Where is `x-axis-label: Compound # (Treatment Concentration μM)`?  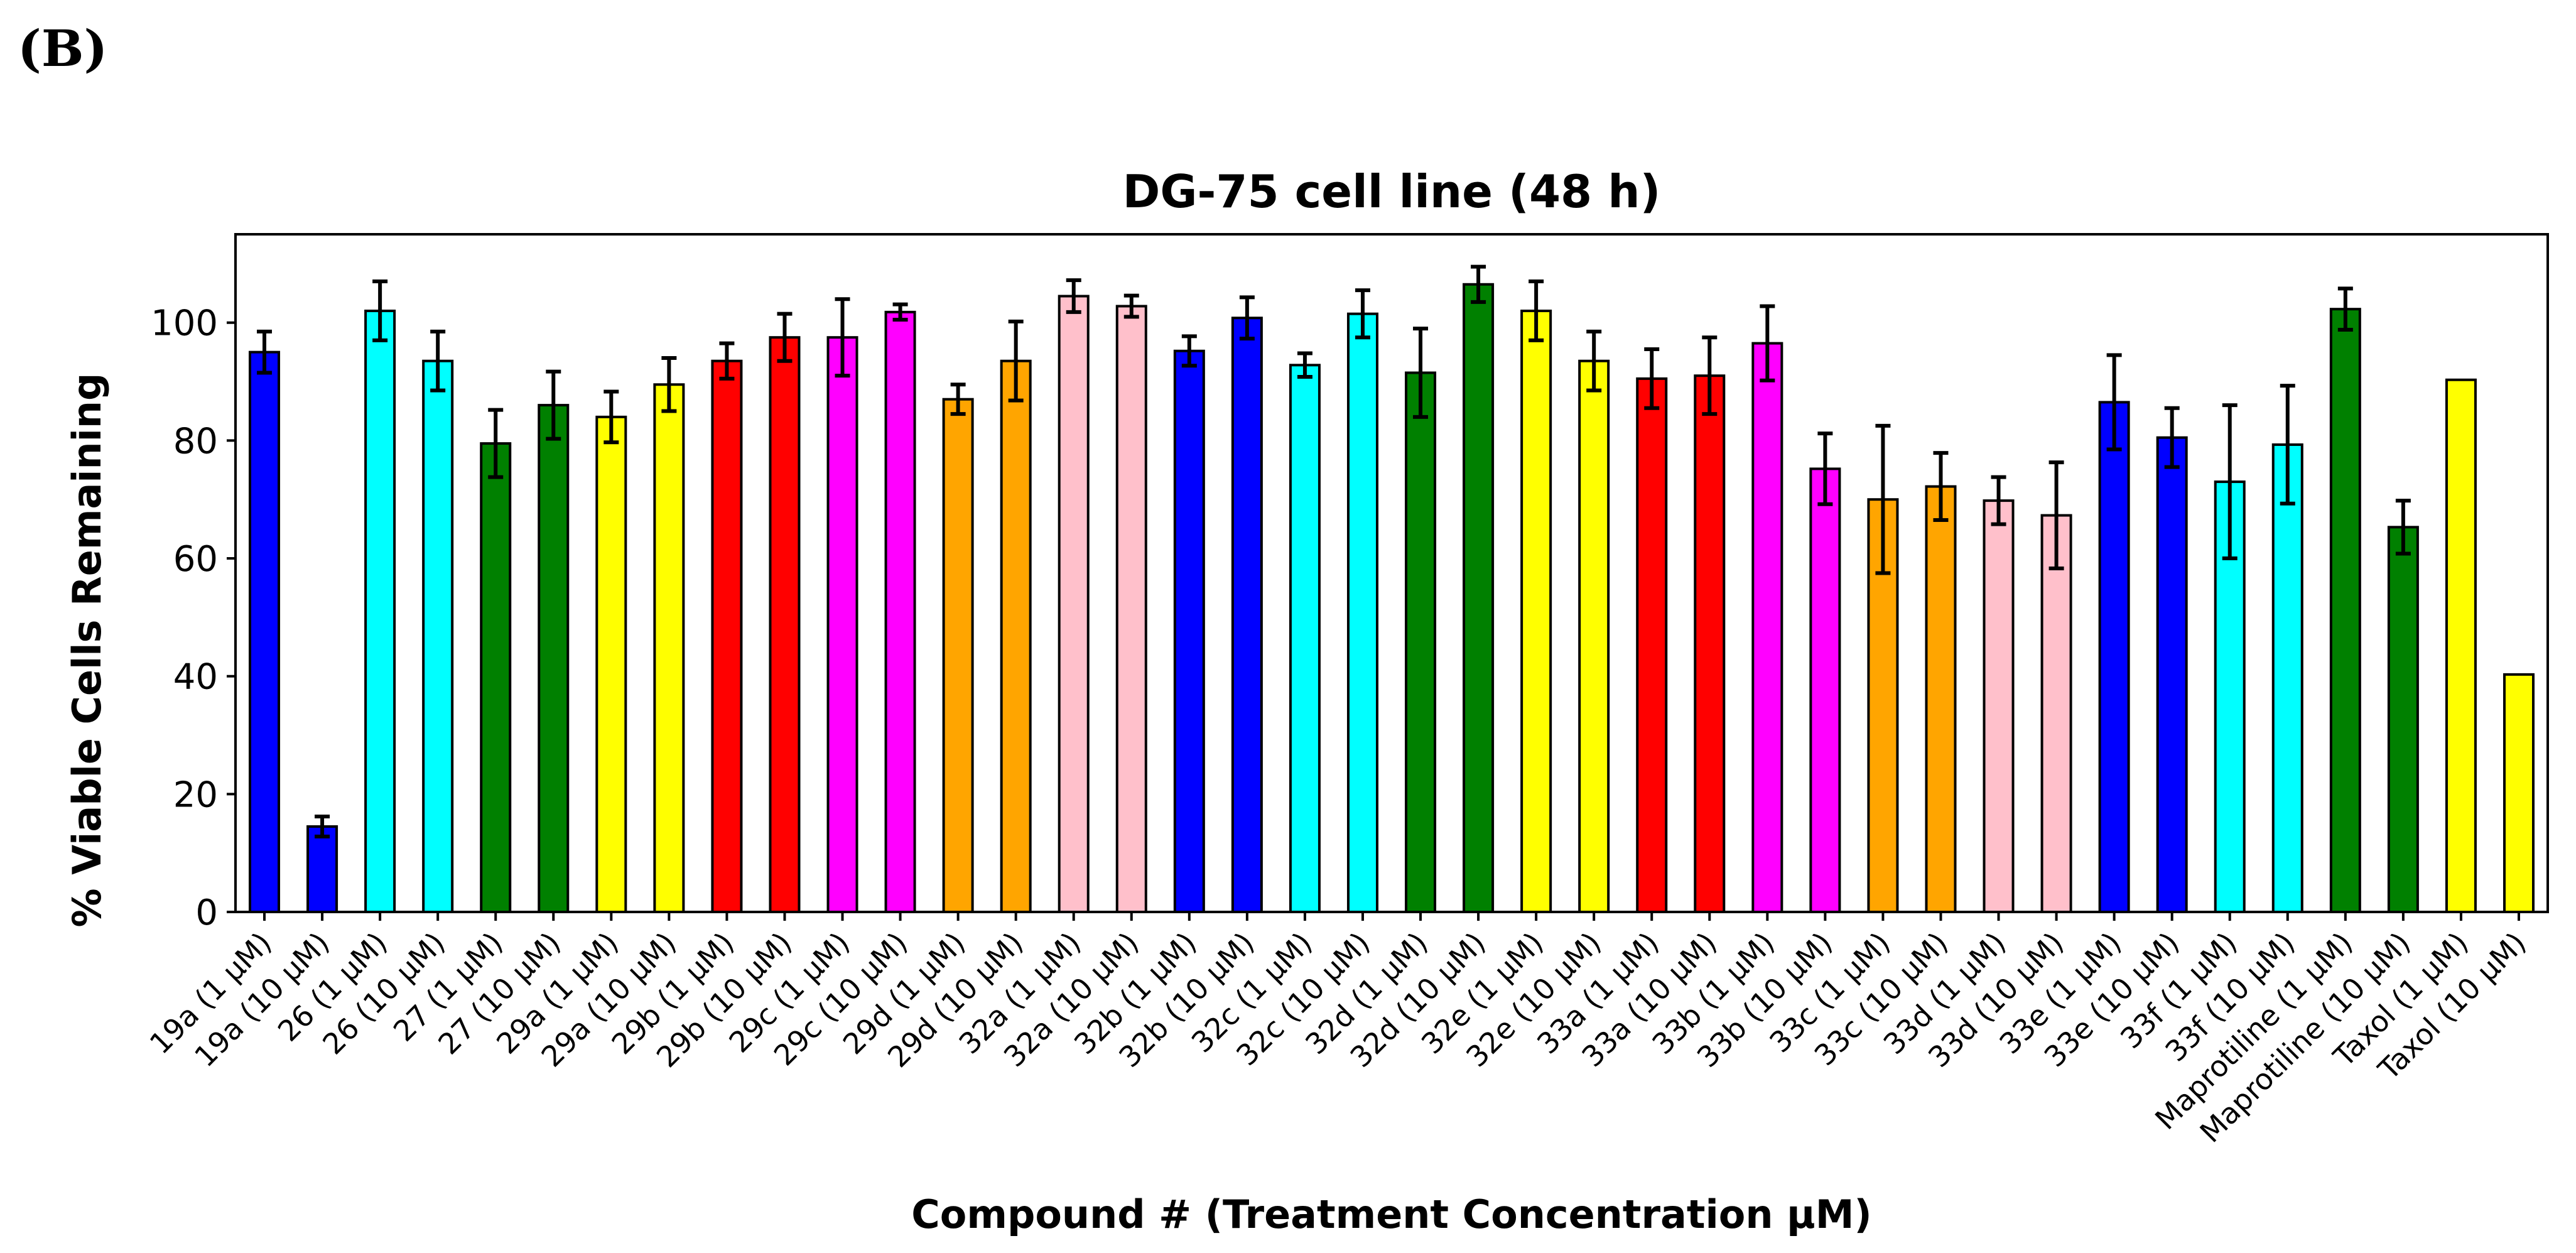 x-axis-label: Compound # (Treatment Concentration μM) is located at coordinates (1391, 1214).